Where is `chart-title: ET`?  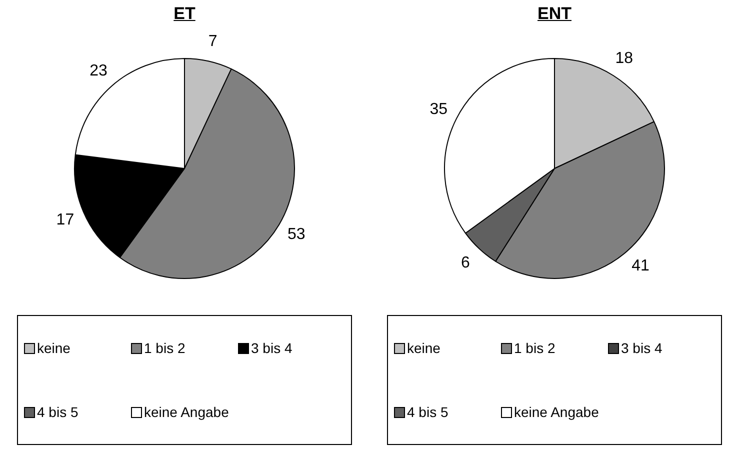 chart-title: ET is located at coordinates (185, 14).